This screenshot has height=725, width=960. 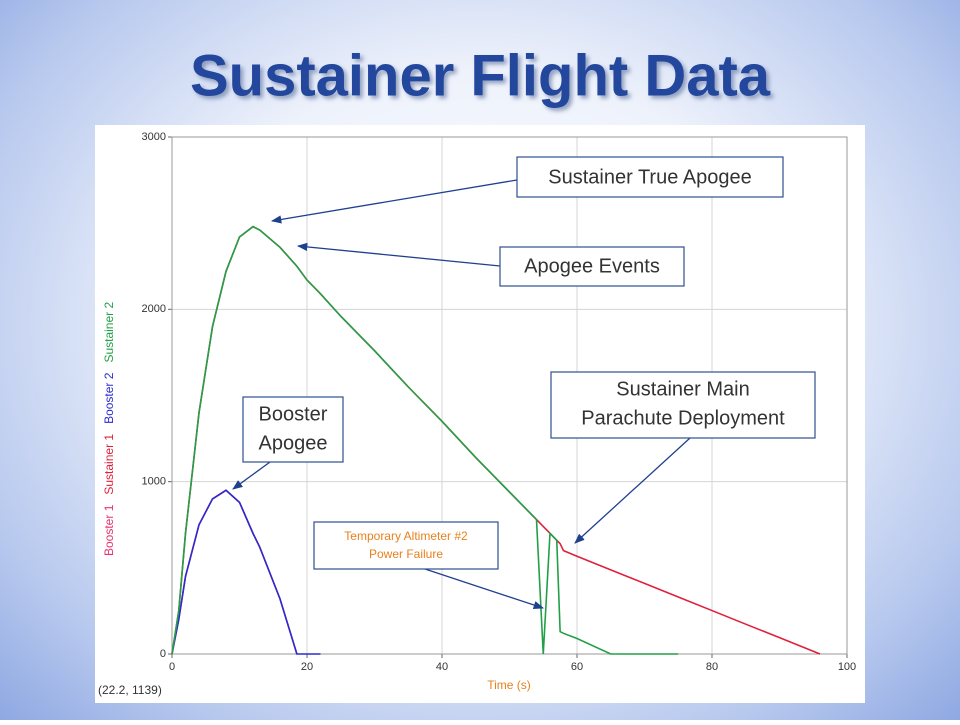 What do you see at coordinates (154, 482) in the screenshot?
I see `y-tick-label: 1000` at bounding box center [154, 482].